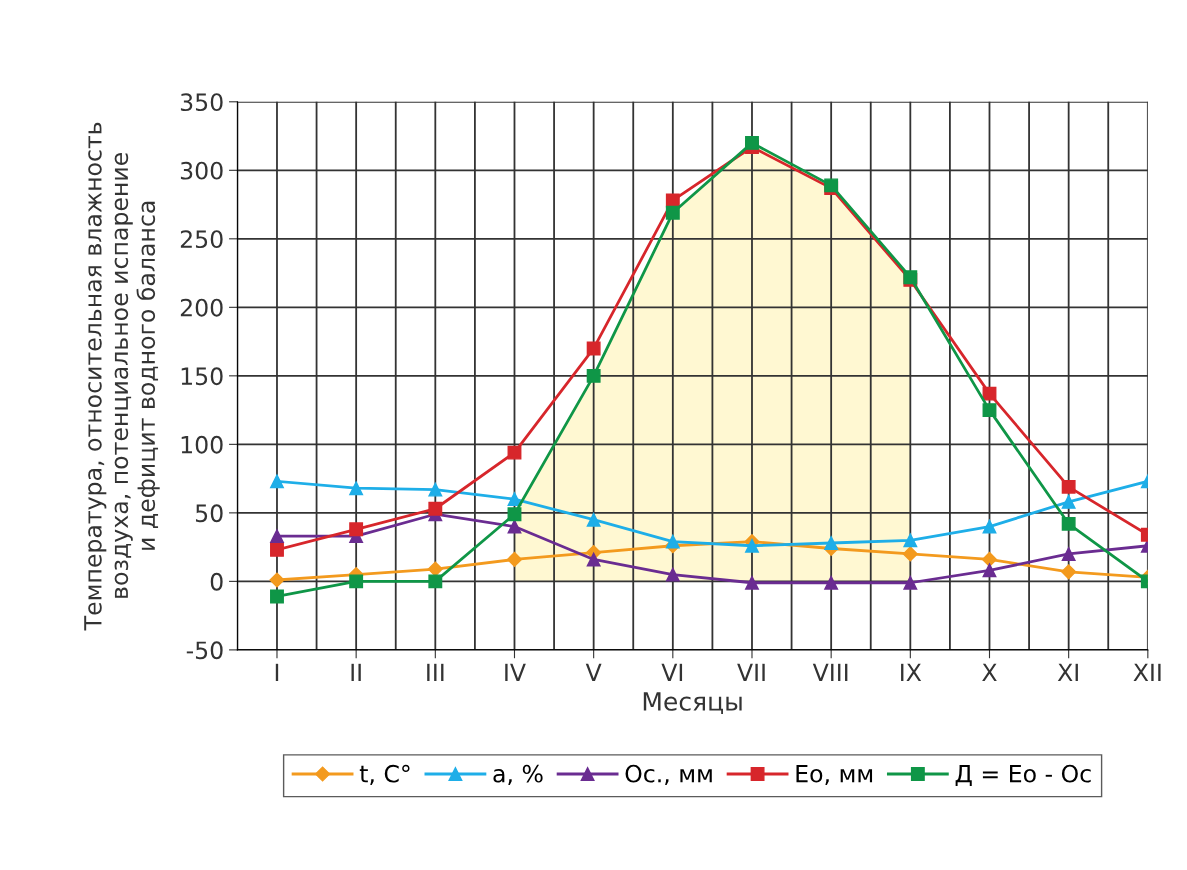 The width and height of the screenshot is (1187, 870). I want to click on legend-label: t, C°, so click(384, 774).